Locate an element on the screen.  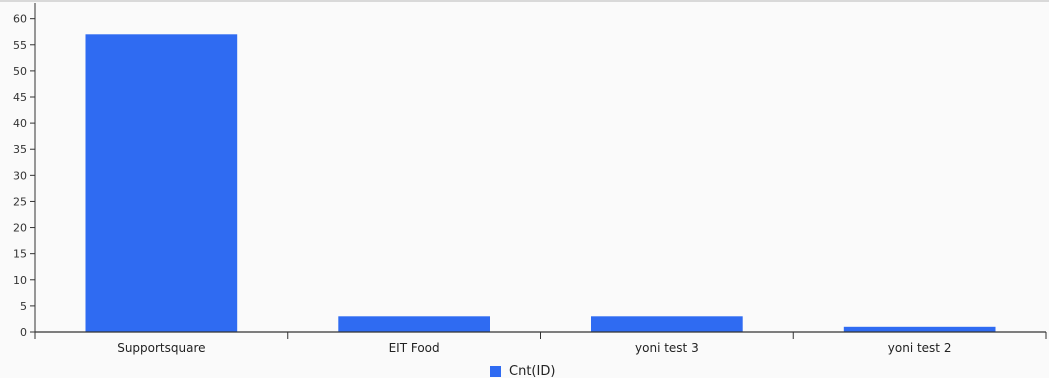
top-border is located at coordinates (524, 1).